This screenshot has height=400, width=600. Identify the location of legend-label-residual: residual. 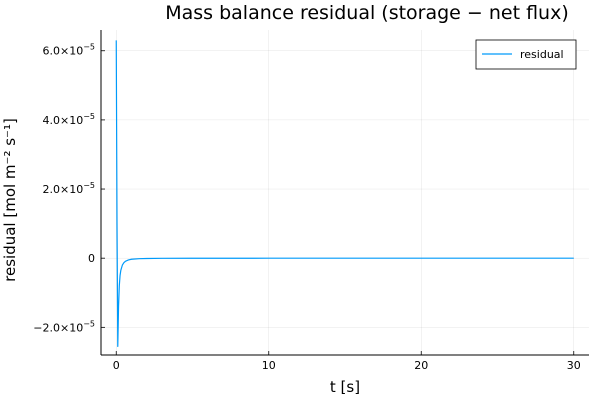
(542, 54).